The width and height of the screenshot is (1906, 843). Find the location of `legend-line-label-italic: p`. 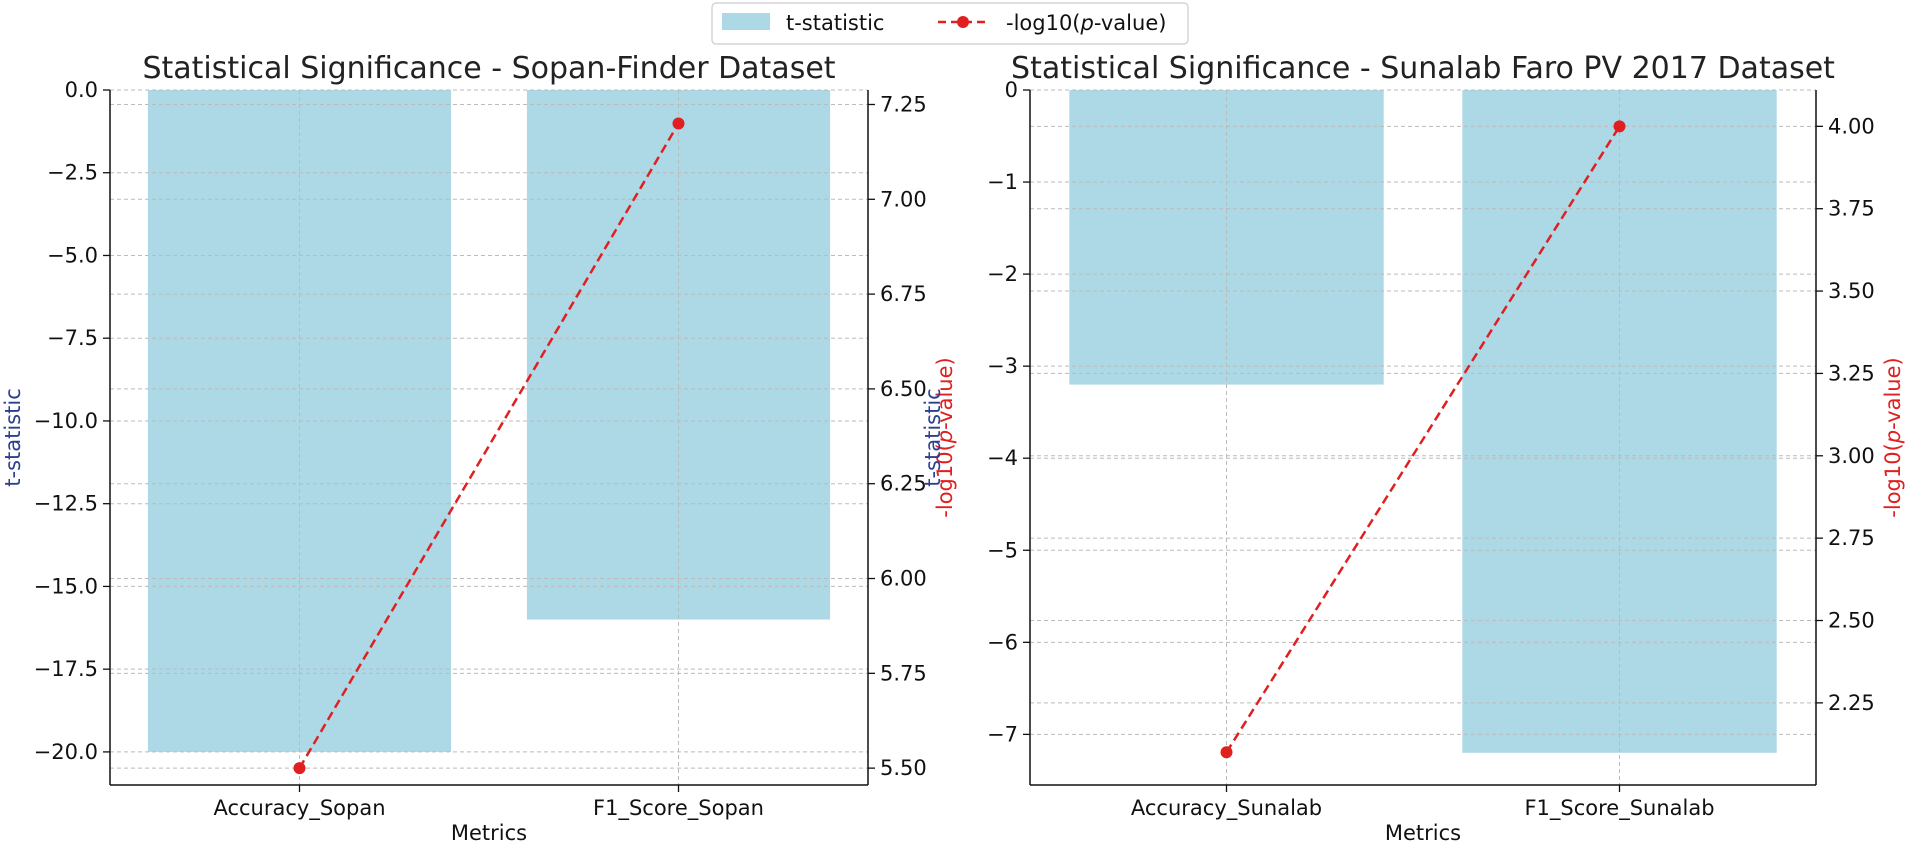

legend-line-label-italic: p is located at coordinates (1087, 23).